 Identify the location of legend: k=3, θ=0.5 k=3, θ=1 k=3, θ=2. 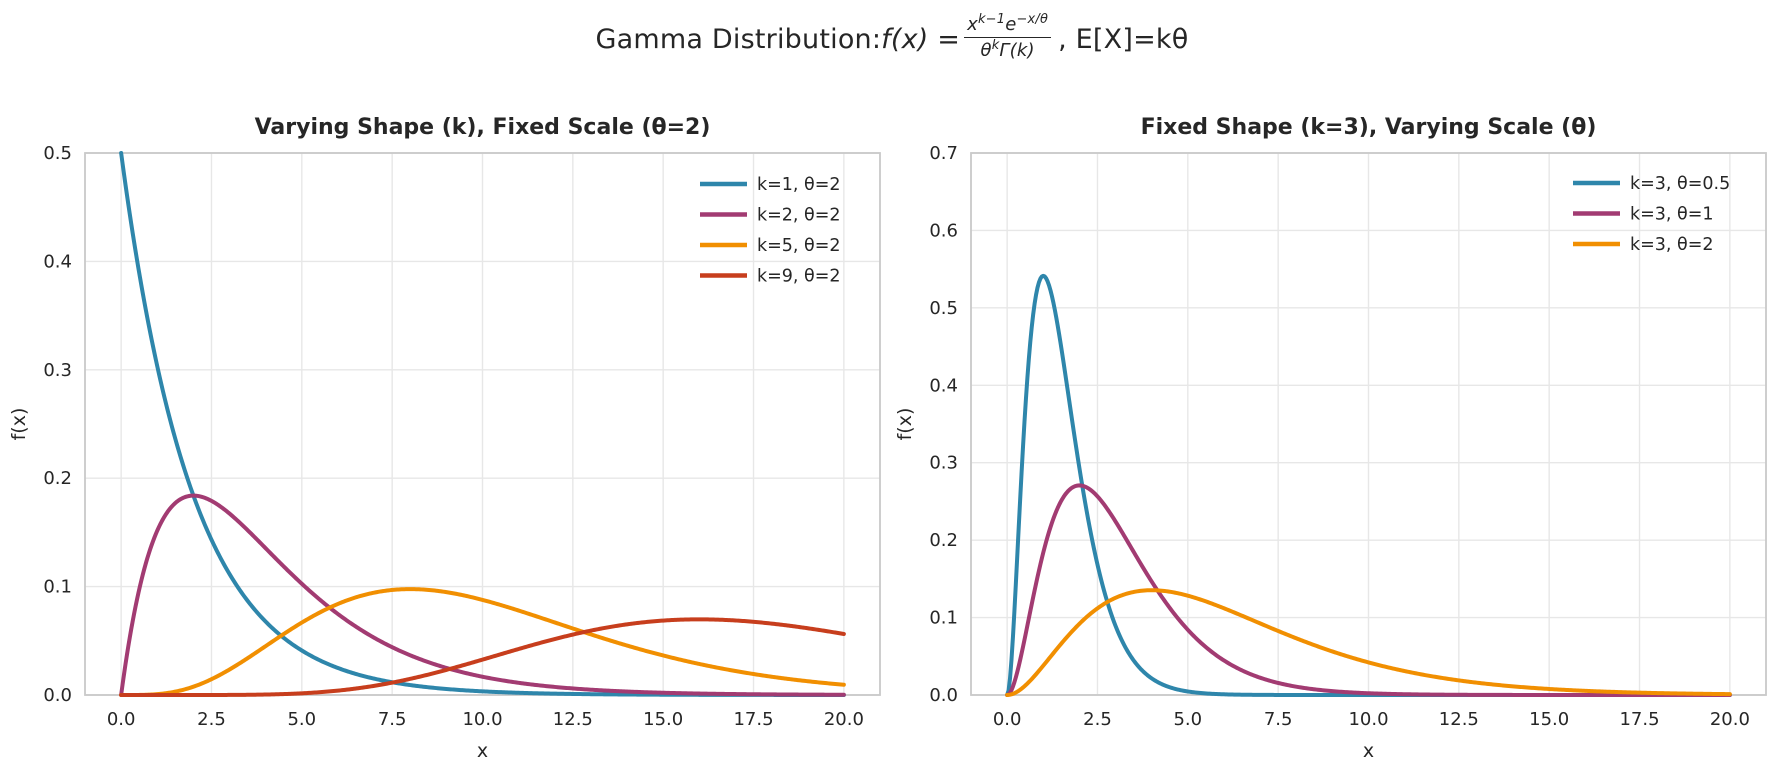
(1651, 214).